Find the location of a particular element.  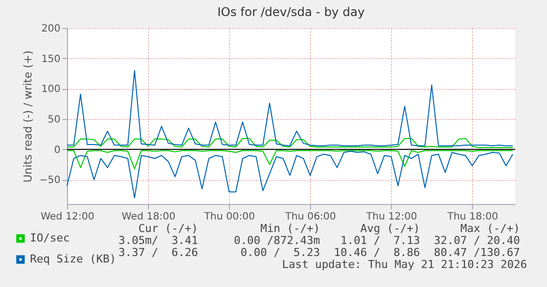

text: 3.37 / 6.26 is located at coordinates (158, 252).